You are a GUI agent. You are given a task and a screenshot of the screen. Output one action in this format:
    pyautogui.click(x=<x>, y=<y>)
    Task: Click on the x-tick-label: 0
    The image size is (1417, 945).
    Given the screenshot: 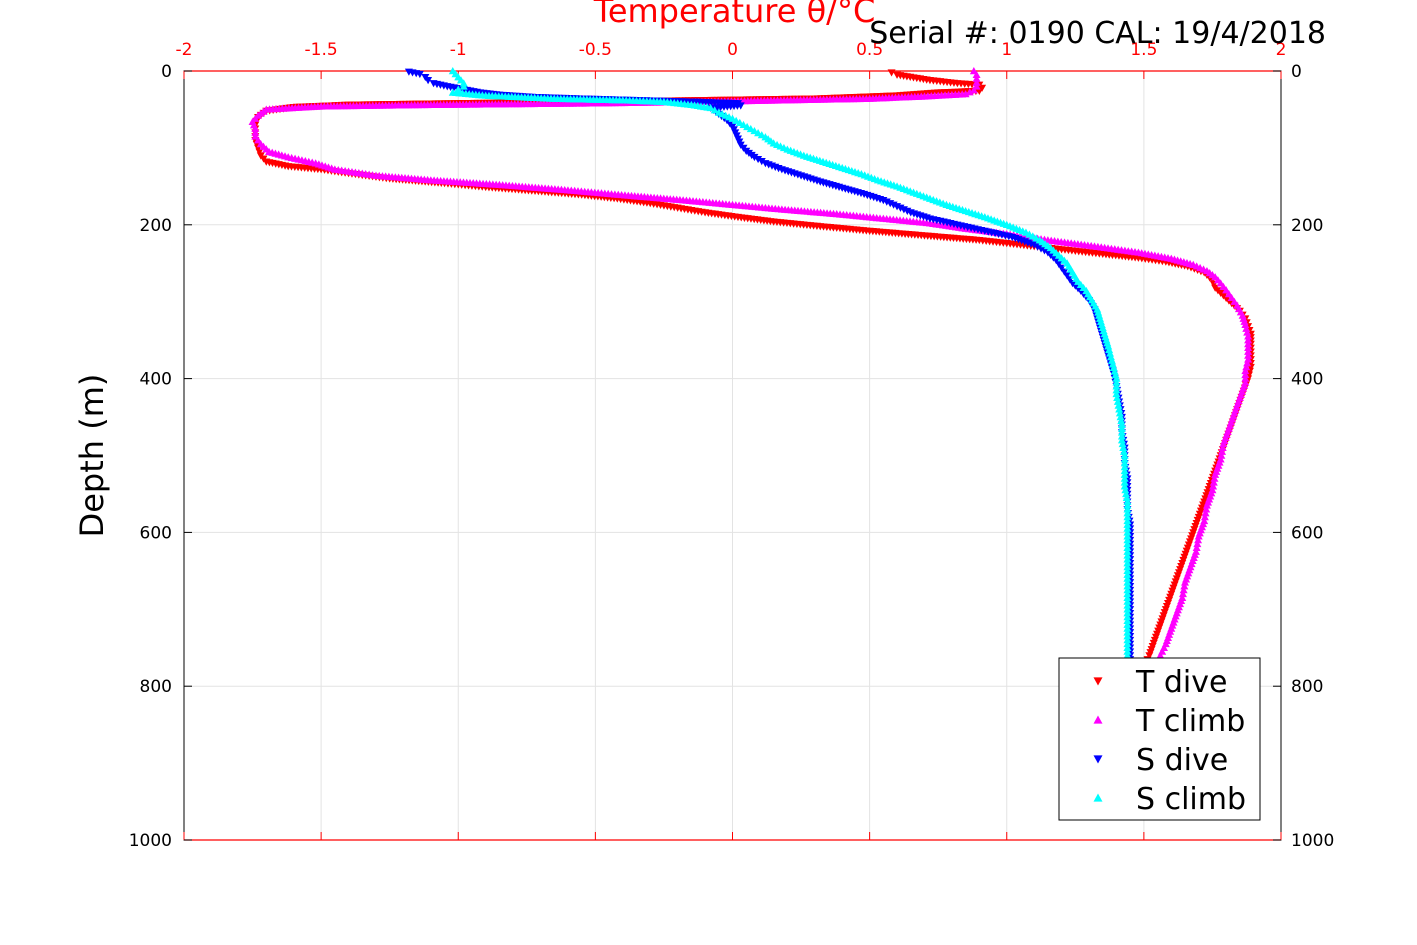 What is the action you would take?
    pyautogui.click(x=732, y=50)
    